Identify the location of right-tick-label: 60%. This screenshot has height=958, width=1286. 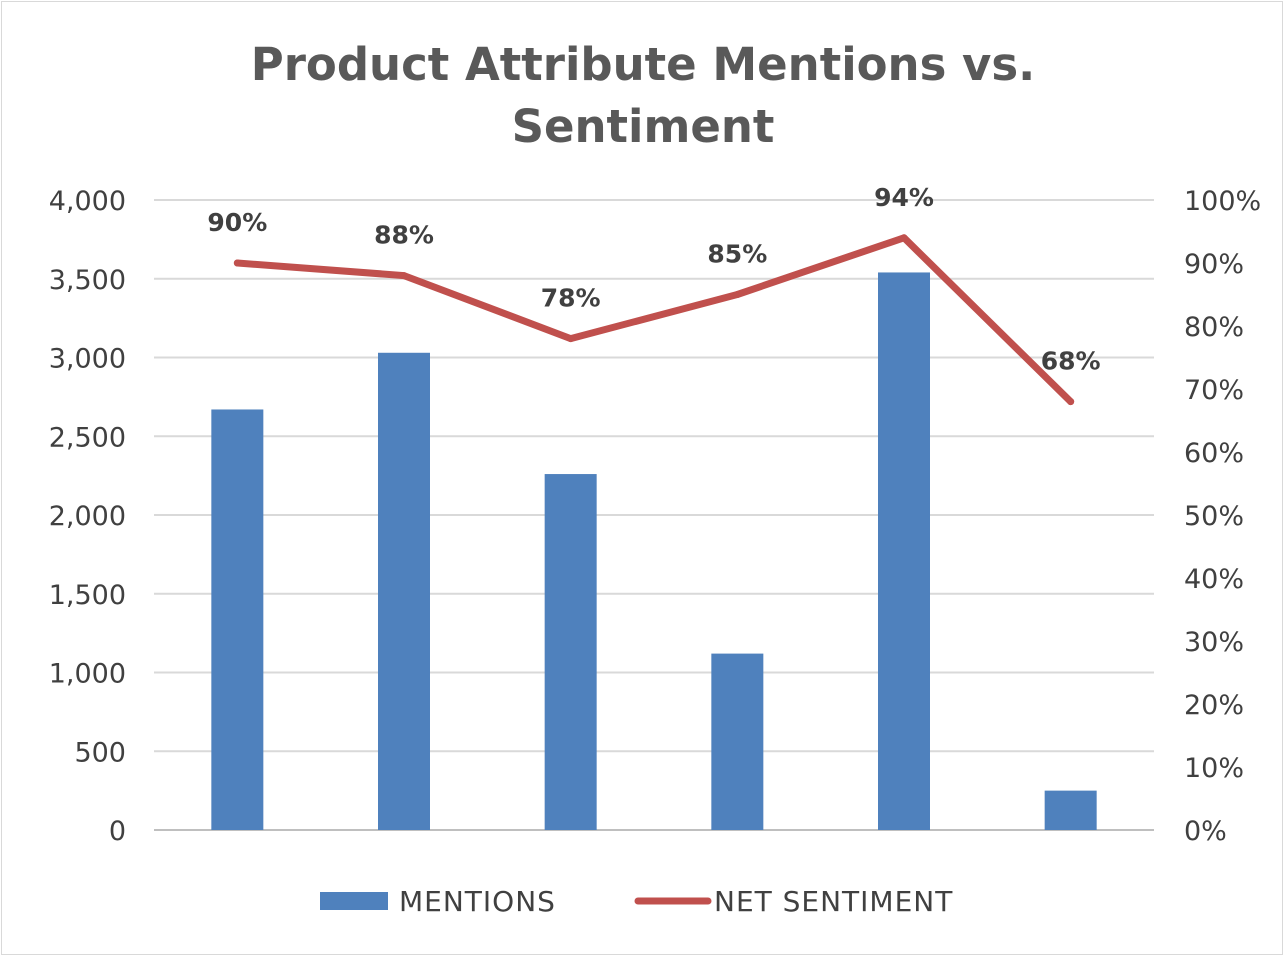
(1214, 453).